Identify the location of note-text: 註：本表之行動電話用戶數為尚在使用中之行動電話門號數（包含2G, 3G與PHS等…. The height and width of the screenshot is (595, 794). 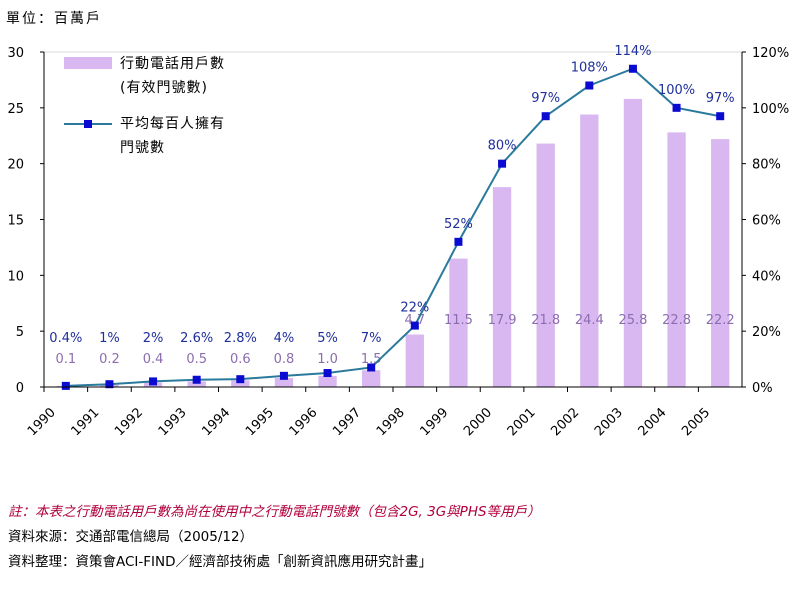
(274, 512).